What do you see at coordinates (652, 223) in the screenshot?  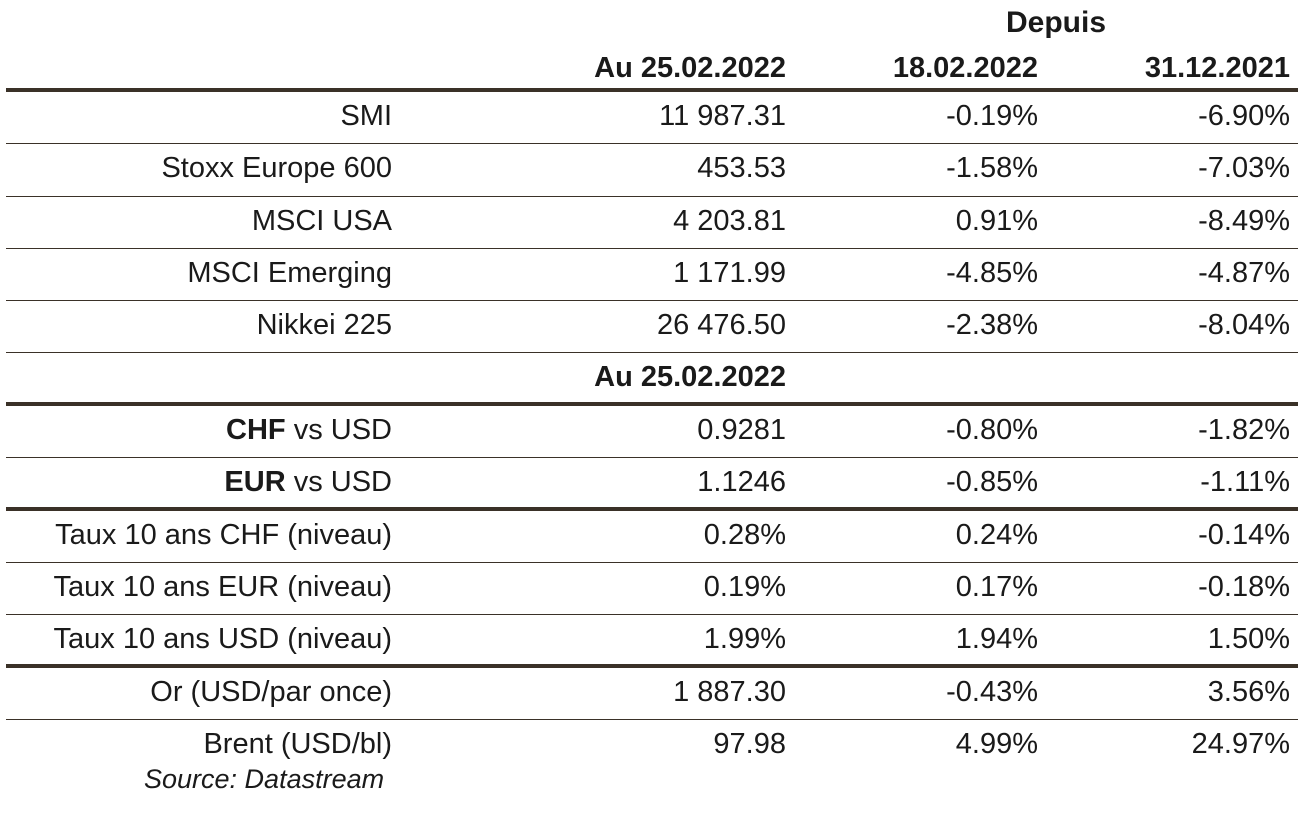 I see `table-row: MSCI USA 4 203.81 0.91% -8.49%` at bounding box center [652, 223].